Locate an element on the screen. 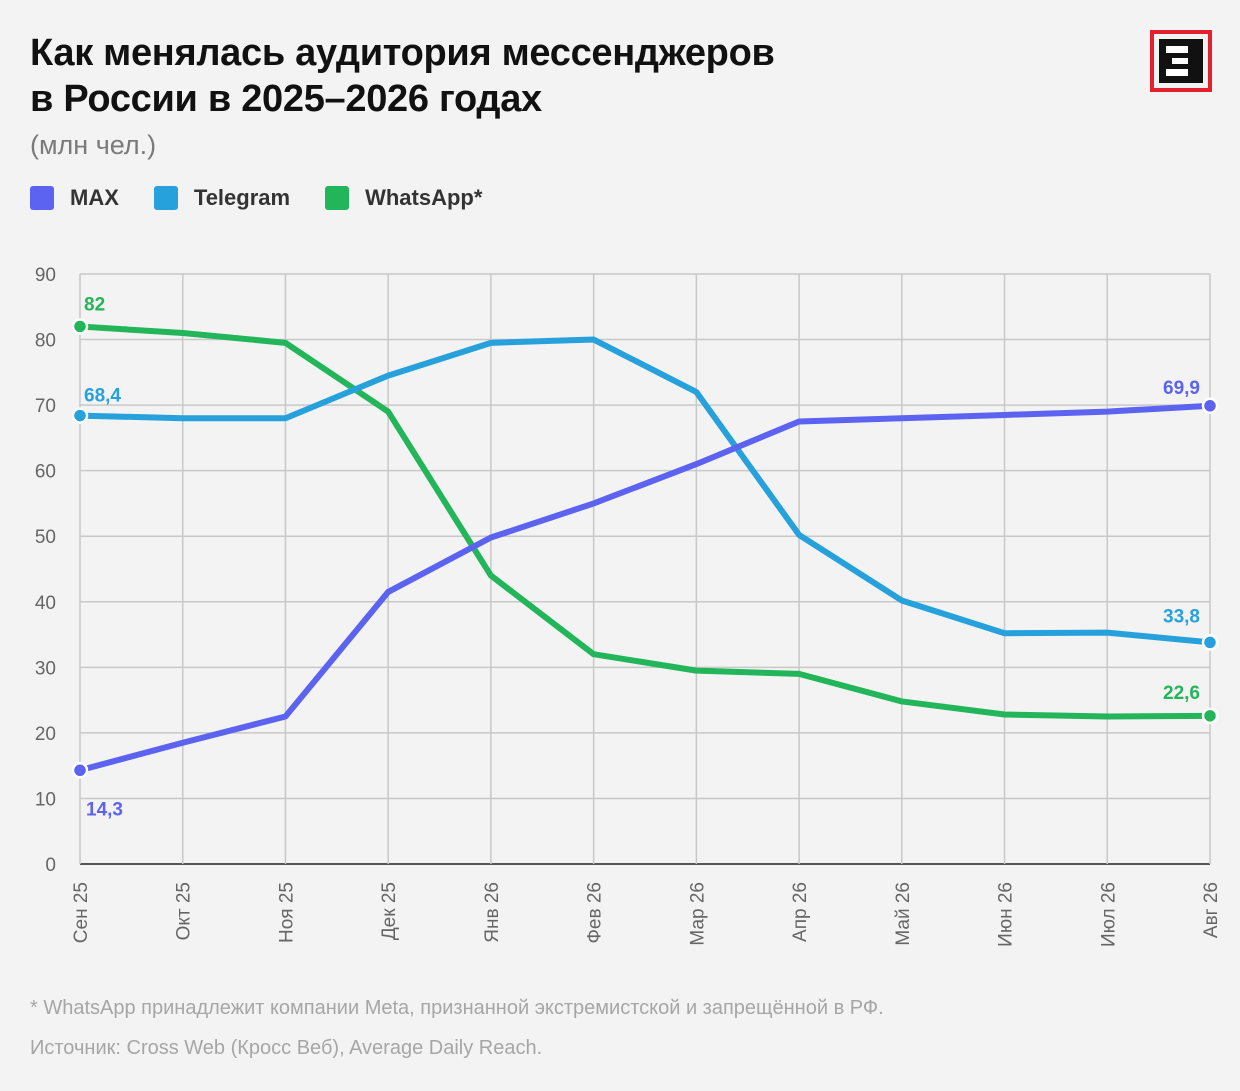 Image resolution: width=1240 pixels, height=1091 pixels. y-tick-label: 50 is located at coordinates (45, 537).